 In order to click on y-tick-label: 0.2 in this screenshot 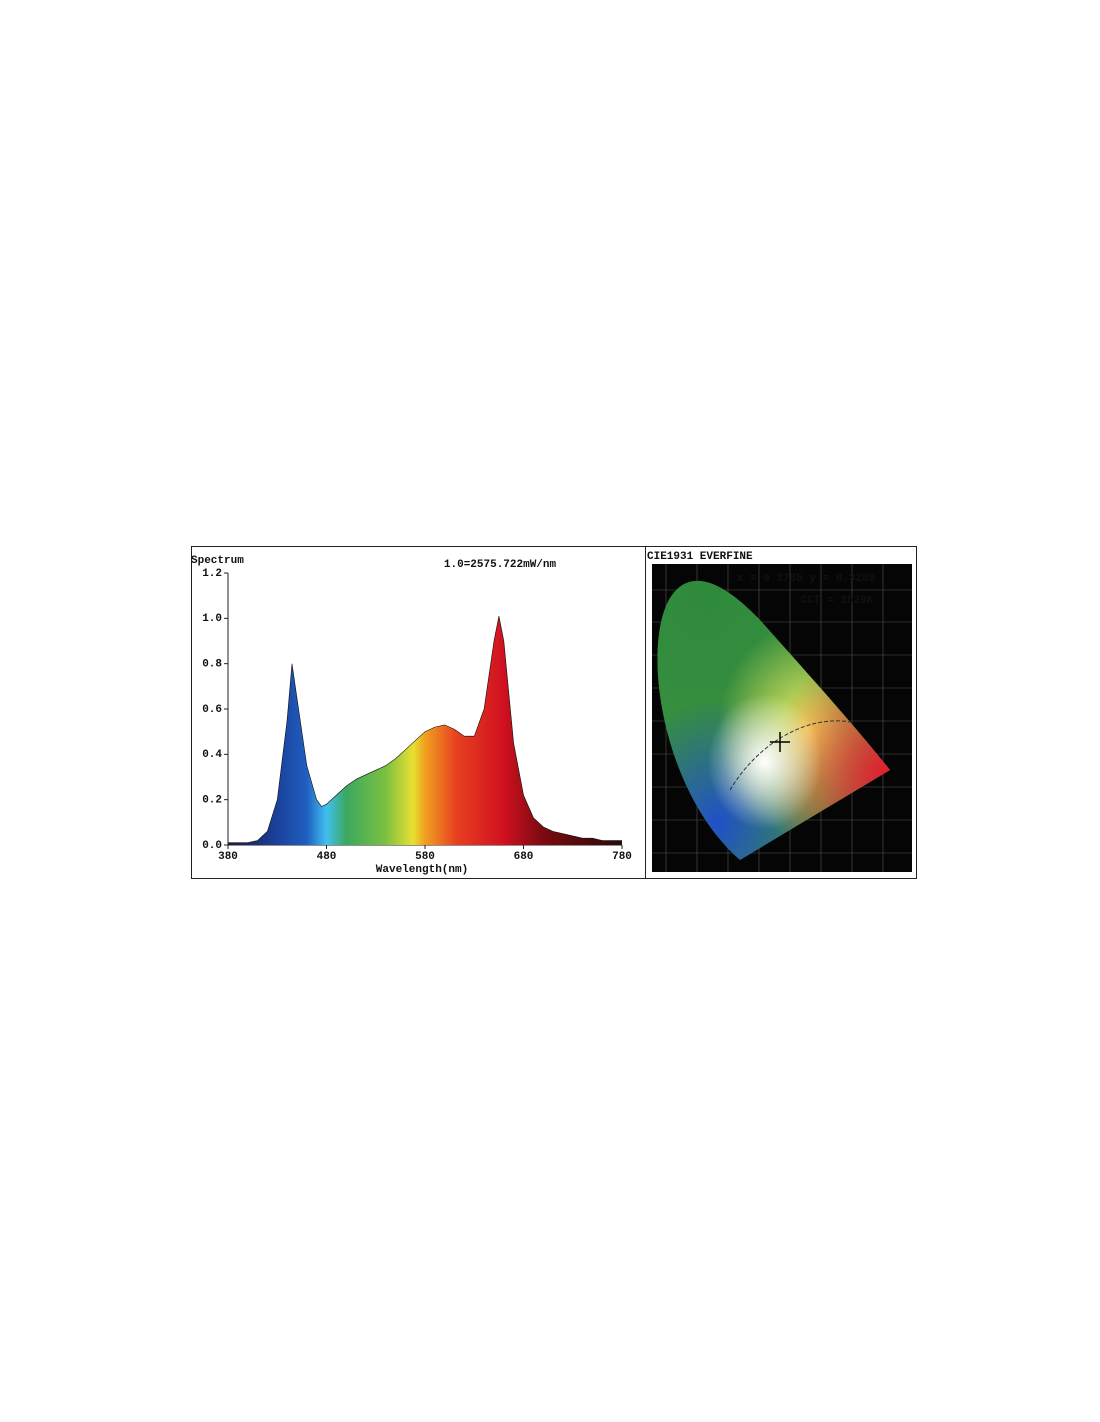, I will do `click(212, 801)`.